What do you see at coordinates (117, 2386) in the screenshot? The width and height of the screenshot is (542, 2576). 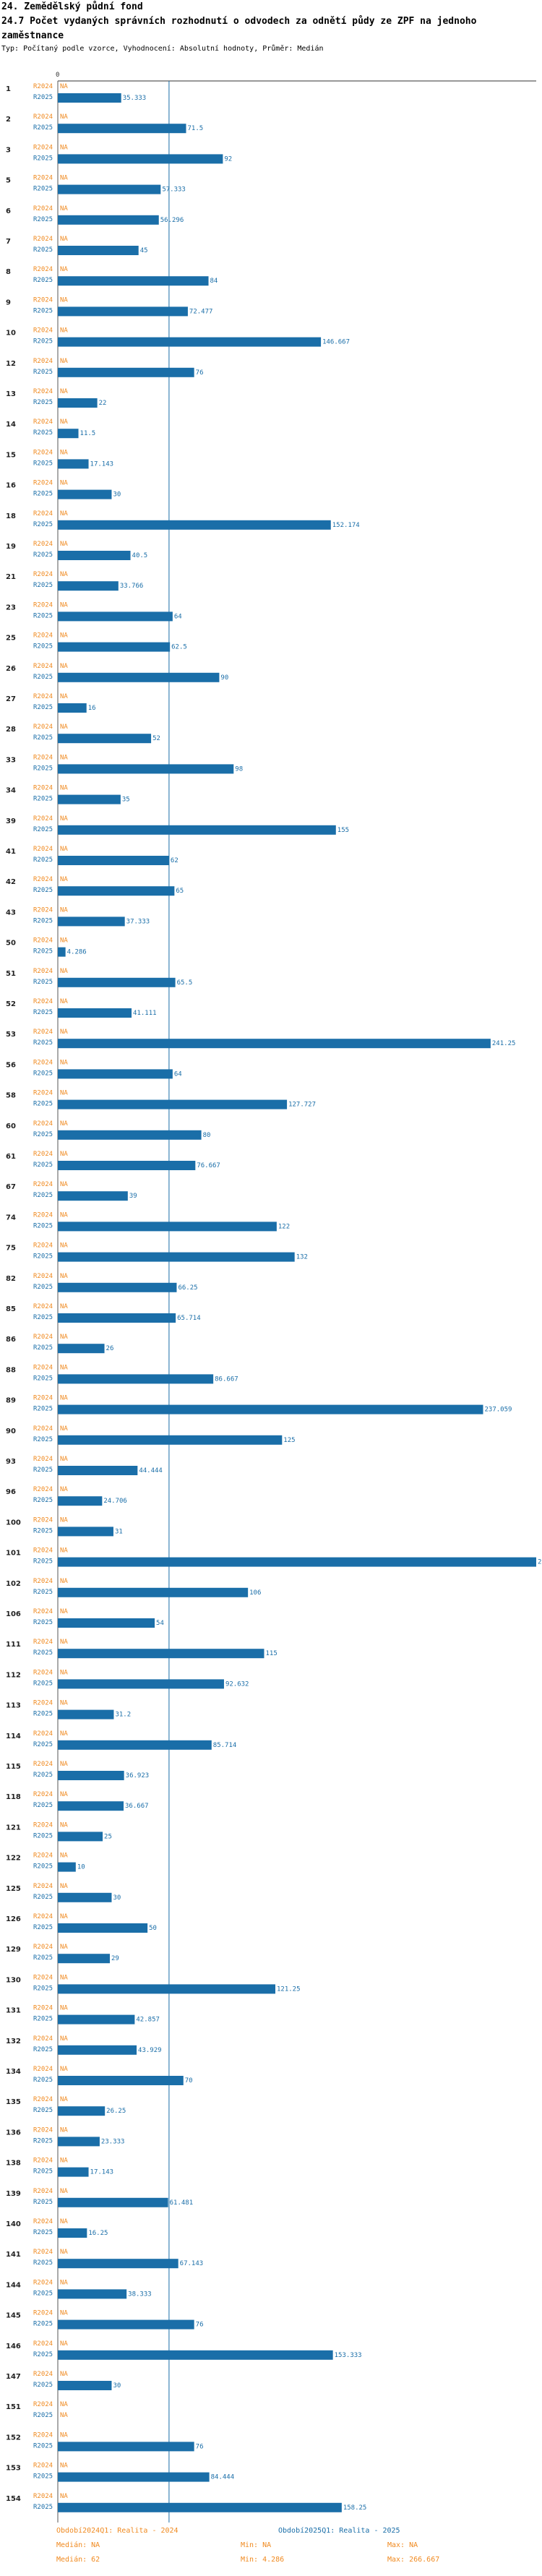 I see `value-label-2025: 30` at bounding box center [117, 2386].